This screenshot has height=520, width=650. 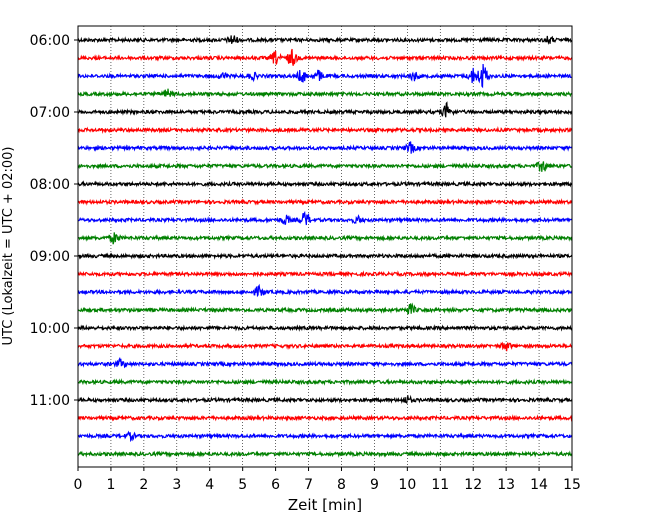 What do you see at coordinates (50, 257) in the screenshot?
I see `y-tick-label-09:00: 09:00` at bounding box center [50, 257].